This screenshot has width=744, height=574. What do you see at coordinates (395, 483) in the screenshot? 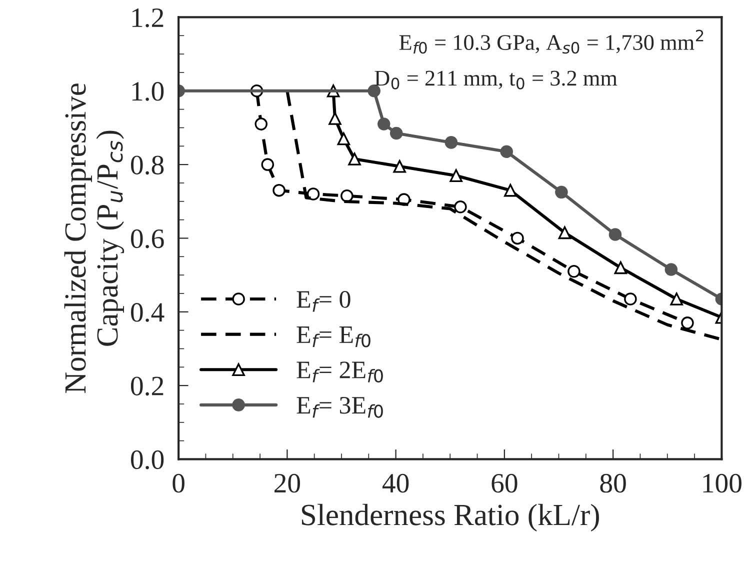
I see `x-tick-label: 40` at bounding box center [395, 483].